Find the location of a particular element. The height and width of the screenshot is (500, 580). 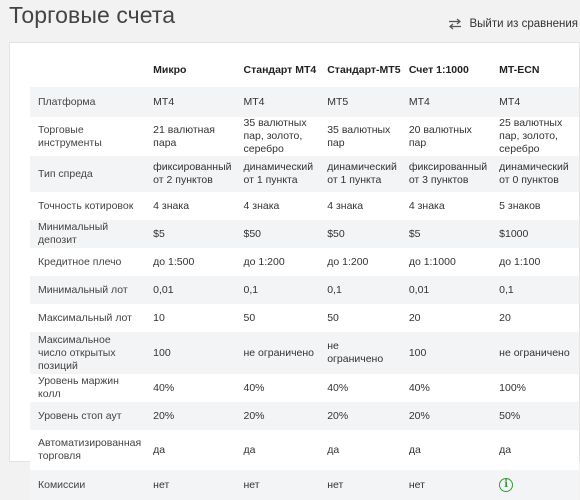

table-cell: 20 валютных пар is located at coordinates (440, 136).